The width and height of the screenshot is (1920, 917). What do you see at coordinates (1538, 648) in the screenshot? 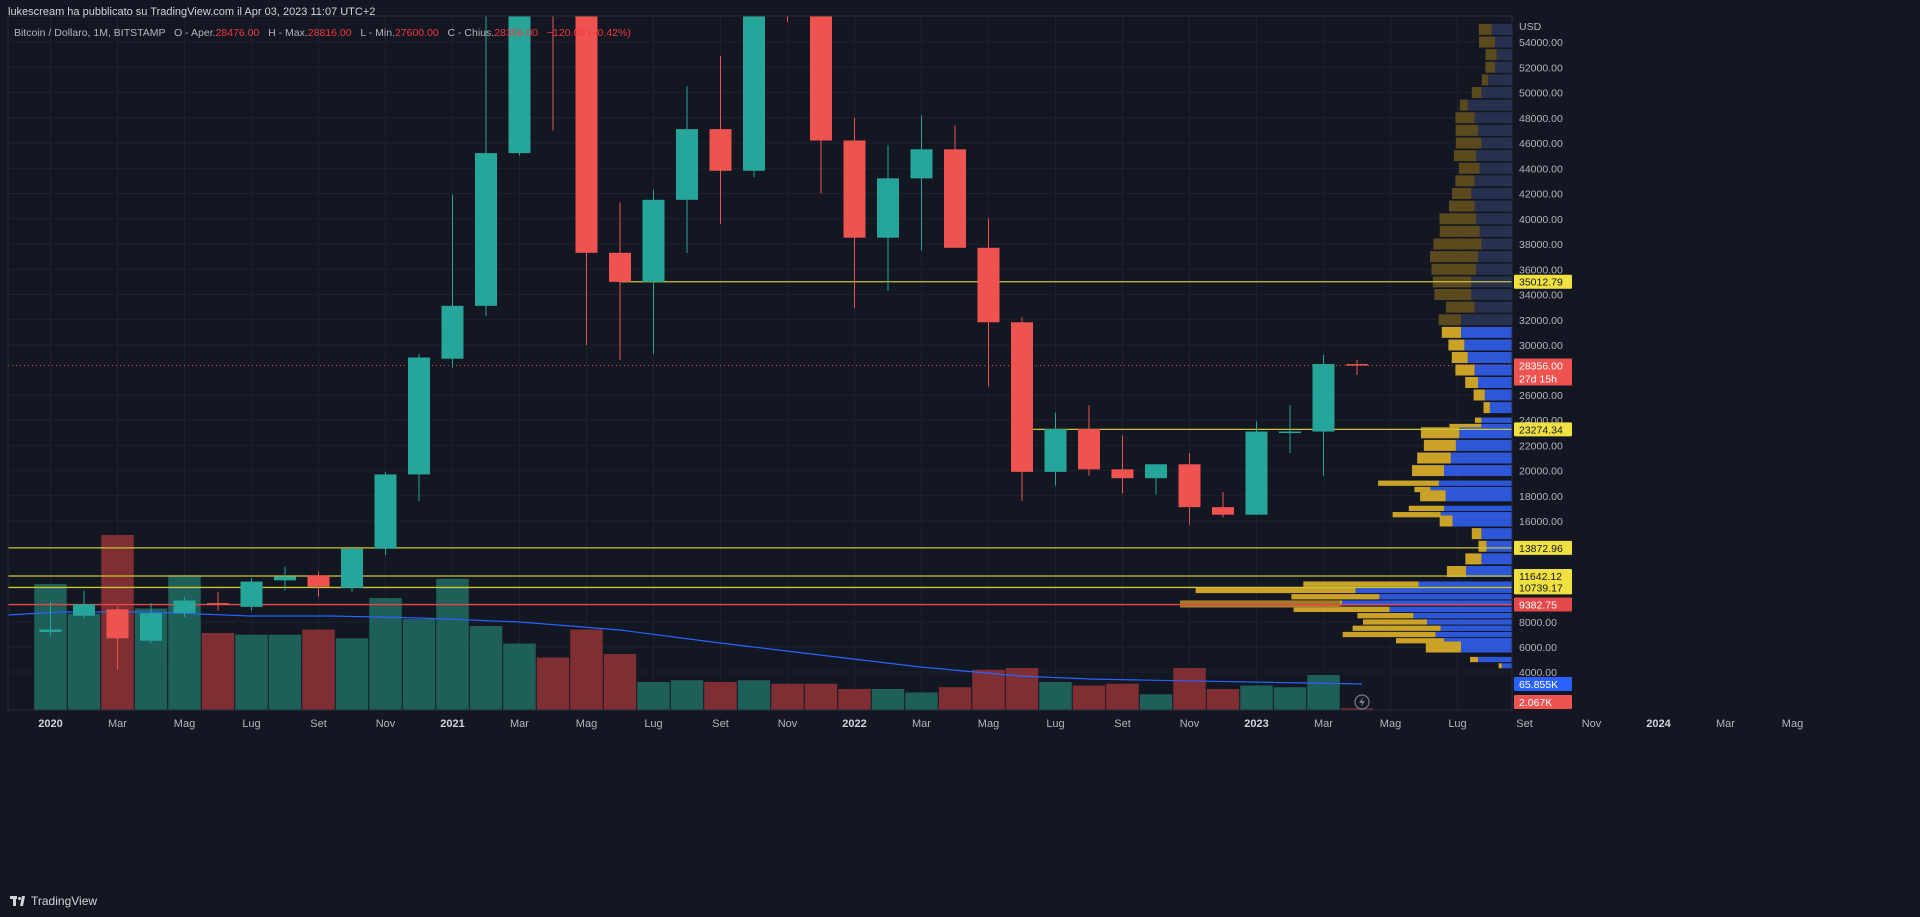
I see `price-axis-tick: 6000.00` at bounding box center [1538, 648].